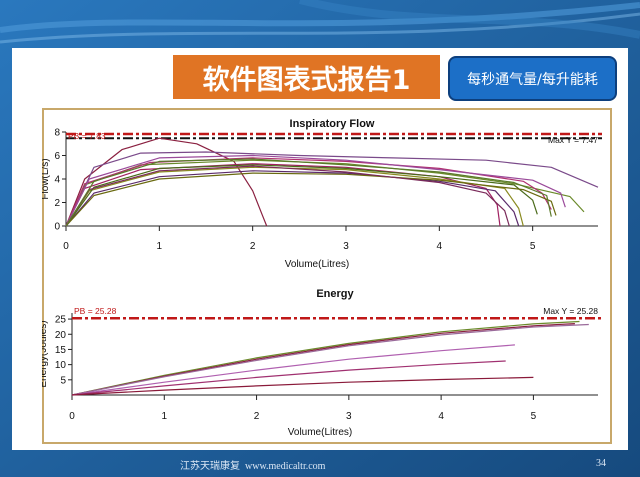 Image resolution: width=640 pixels, height=477 pixels. I want to click on max-label-1: Max Y = 25.28, so click(570, 311).